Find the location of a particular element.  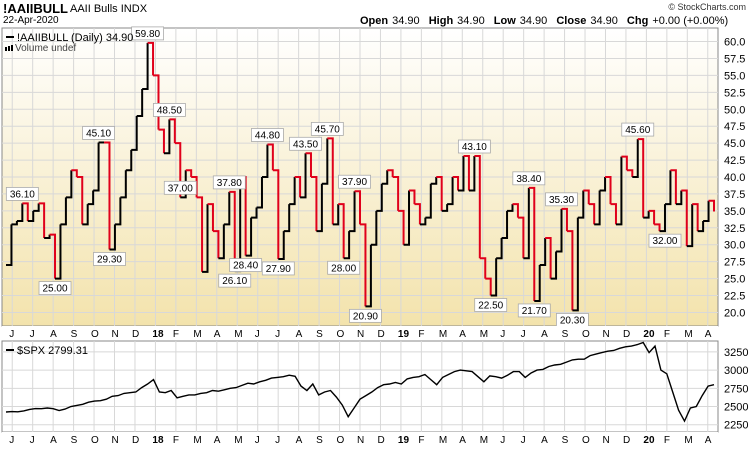

y-tick-label: 47.5 is located at coordinates (734, 127).